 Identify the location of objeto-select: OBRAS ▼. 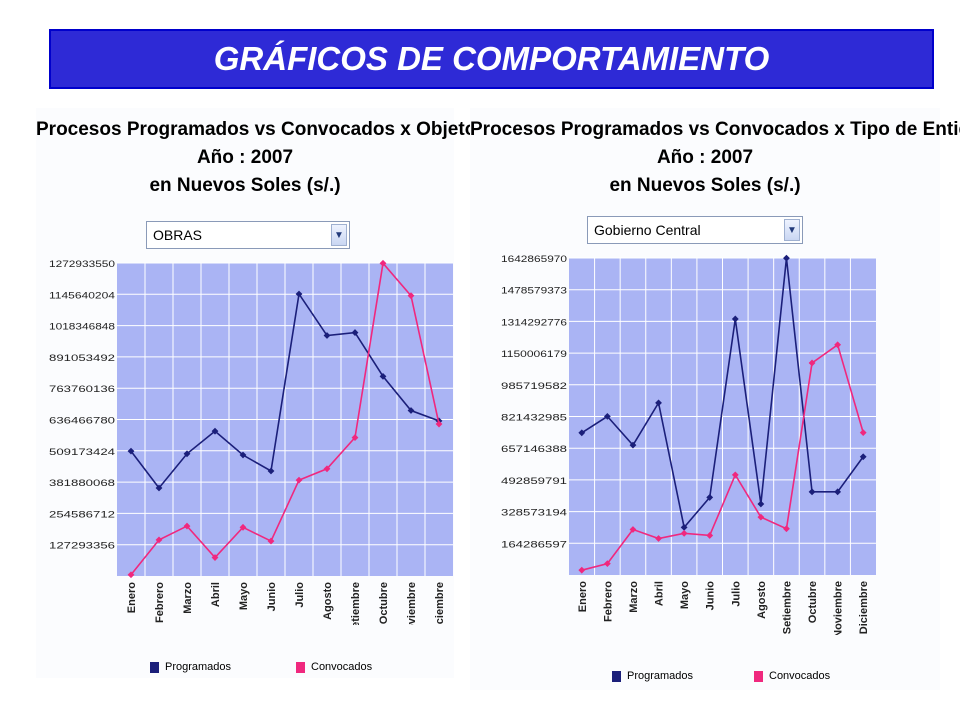
(248, 235).